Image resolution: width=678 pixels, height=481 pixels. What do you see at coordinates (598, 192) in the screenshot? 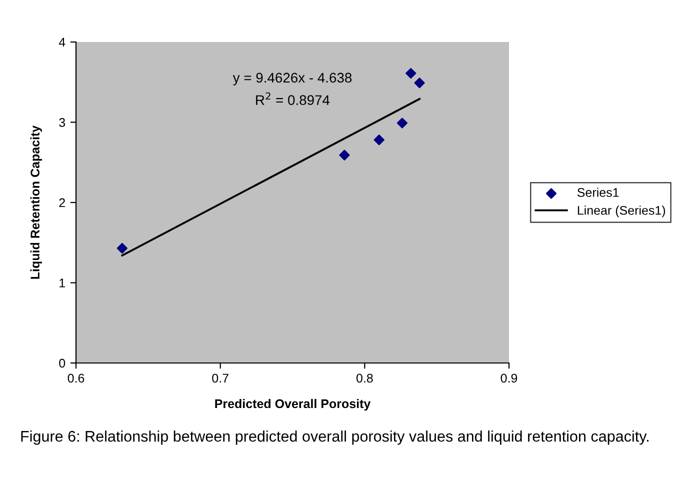
I see `legend-label: Series1` at bounding box center [598, 192].